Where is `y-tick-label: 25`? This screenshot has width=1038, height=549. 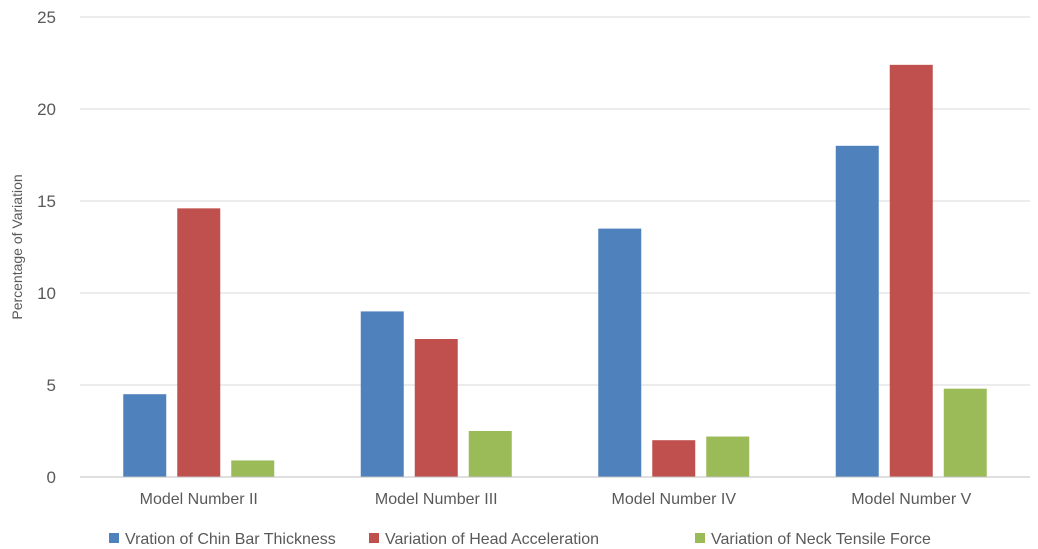
y-tick-label: 25 is located at coordinates (46, 17).